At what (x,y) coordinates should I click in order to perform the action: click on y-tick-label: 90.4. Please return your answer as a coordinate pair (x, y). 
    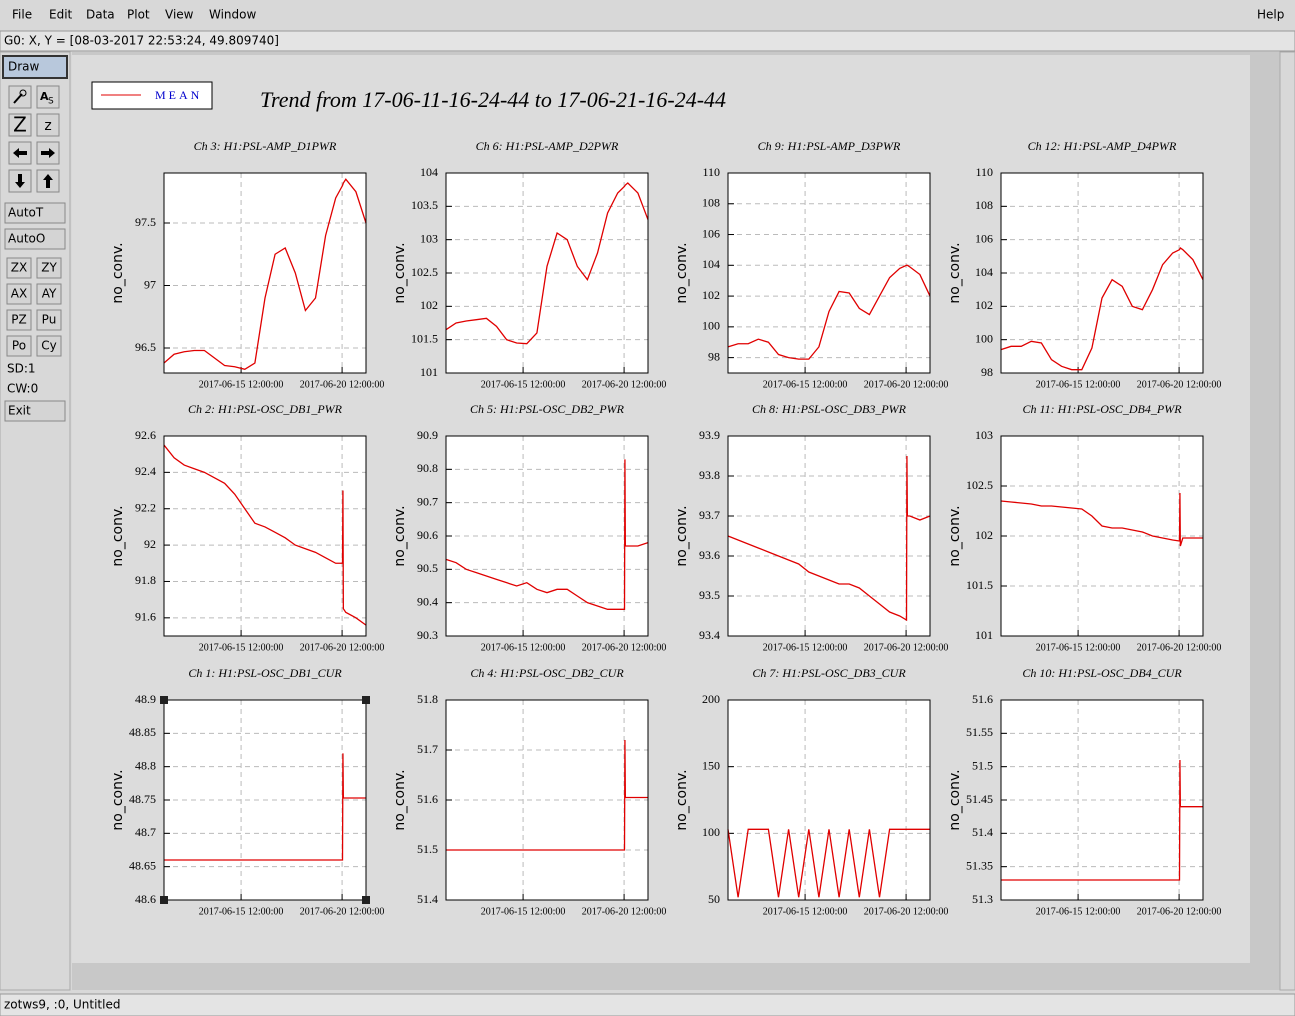
    Looking at the image, I should click on (427, 601).